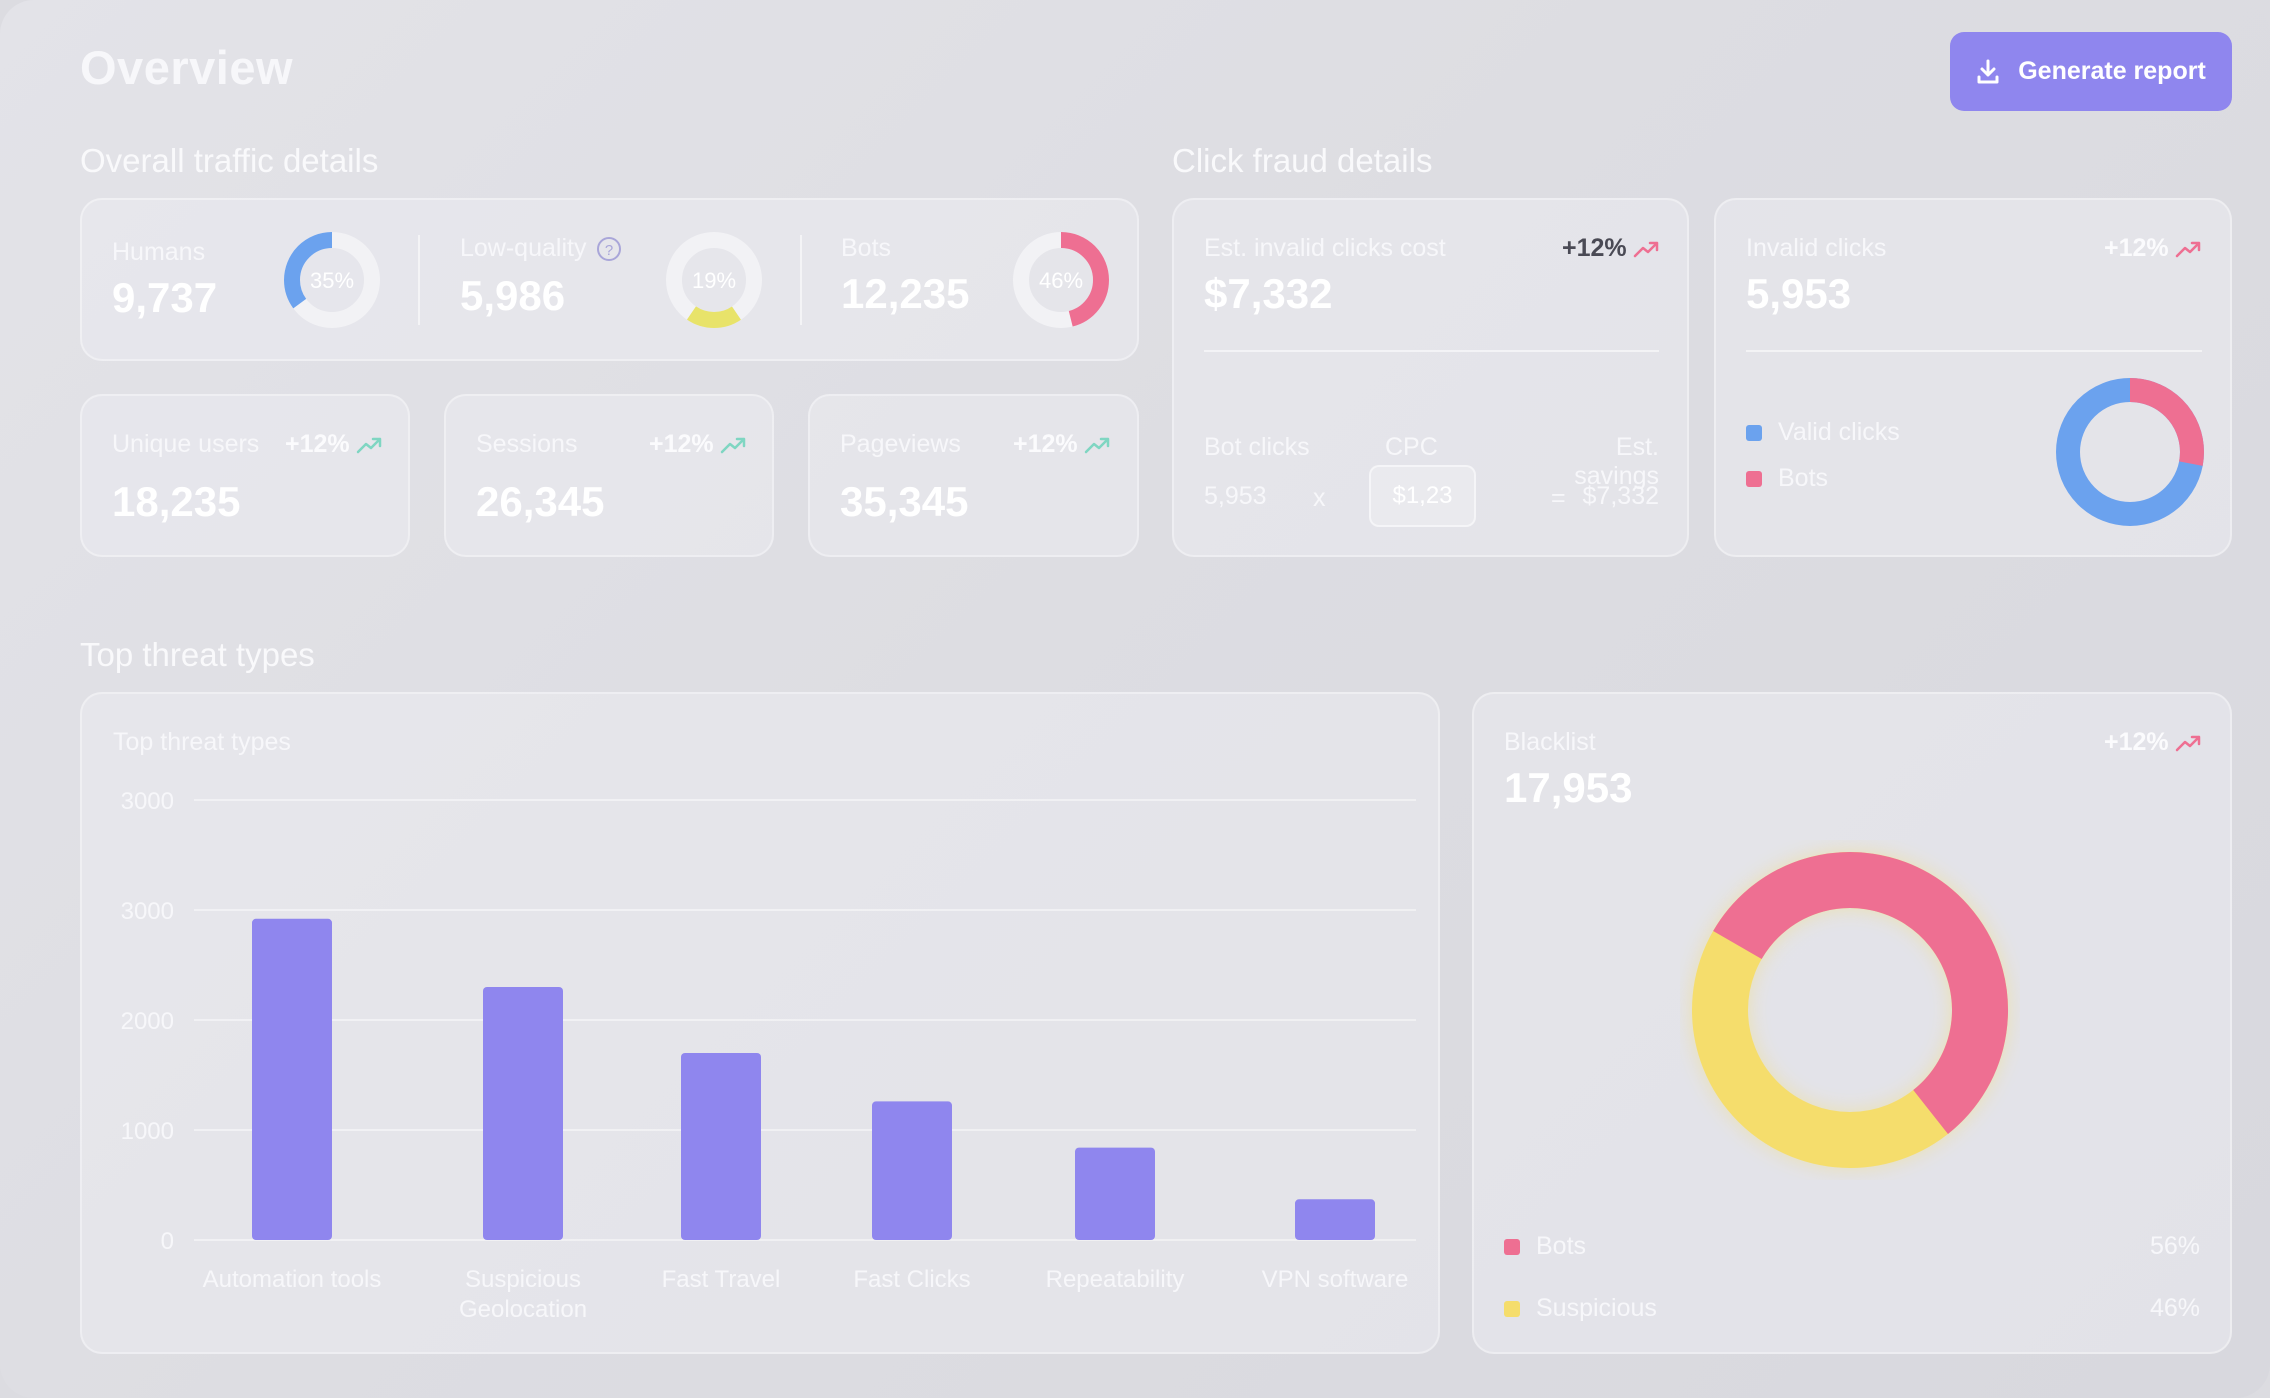 This screenshot has width=2270, height=1398. I want to click on cpc-input: $1,23, so click(1422, 496).